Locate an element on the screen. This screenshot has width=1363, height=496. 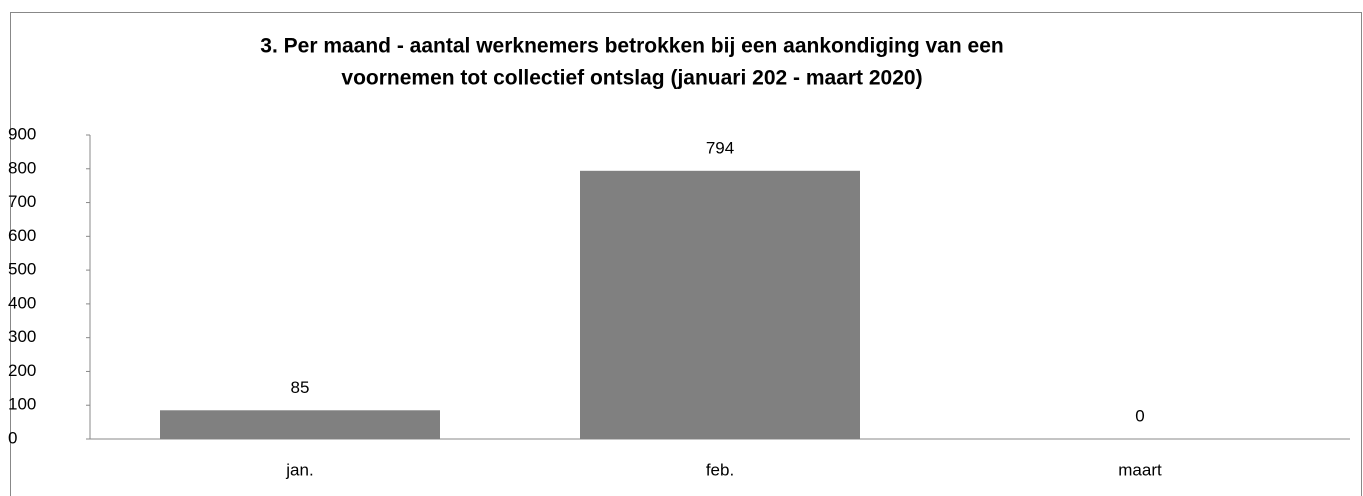
data-label: 0 is located at coordinates (1139, 415).